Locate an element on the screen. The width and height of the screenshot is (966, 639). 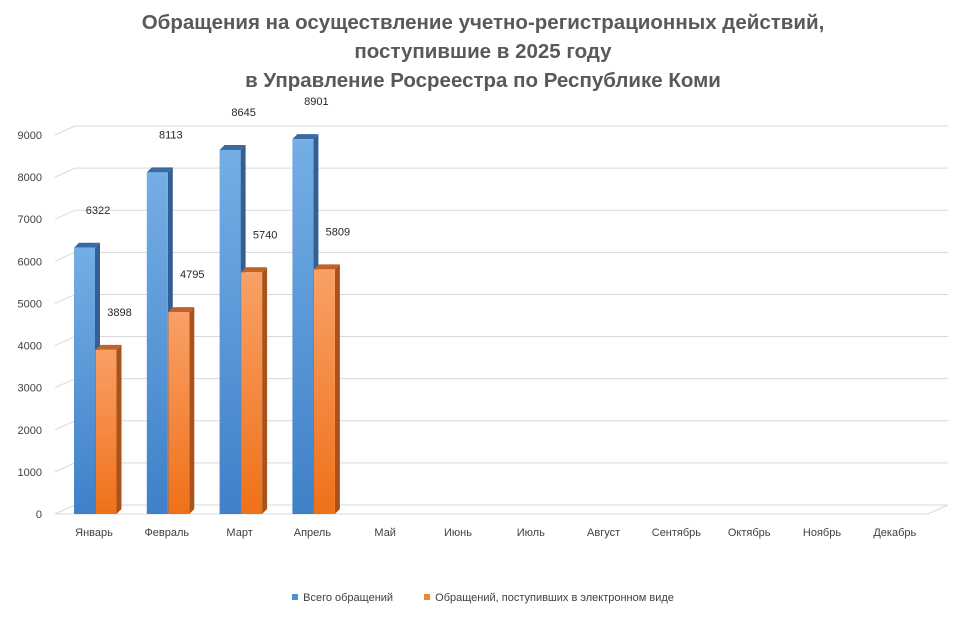
x-tick-label: Апрель is located at coordinates (313, 533).